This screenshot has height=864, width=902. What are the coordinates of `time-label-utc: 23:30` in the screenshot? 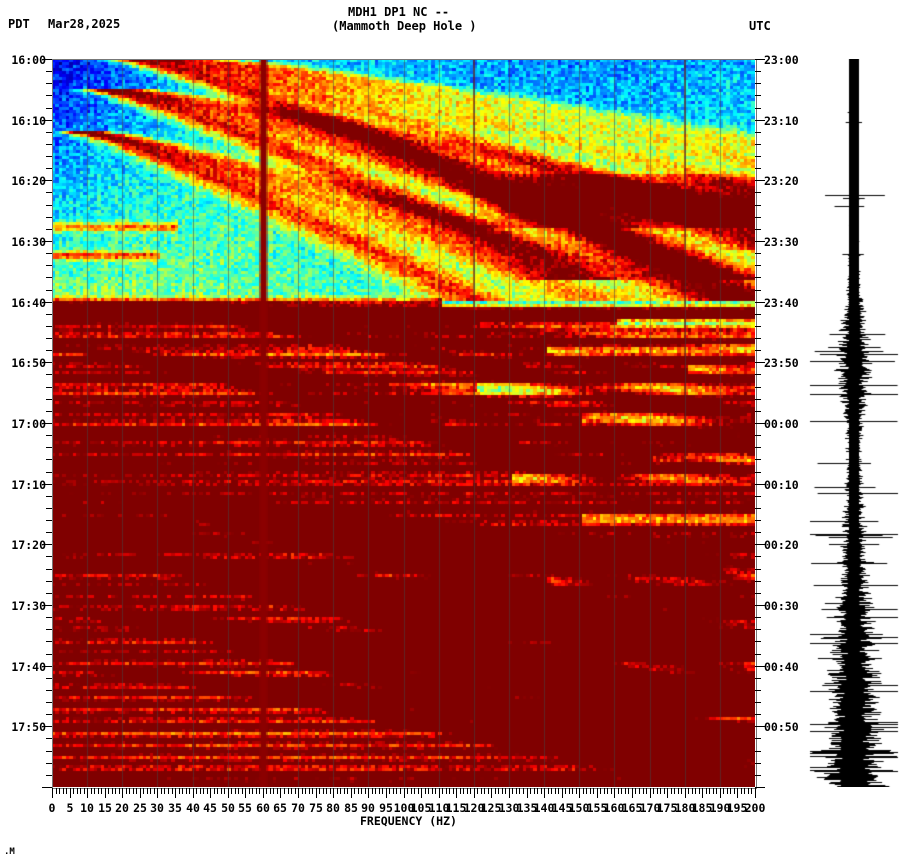 It's located at (781, 242).